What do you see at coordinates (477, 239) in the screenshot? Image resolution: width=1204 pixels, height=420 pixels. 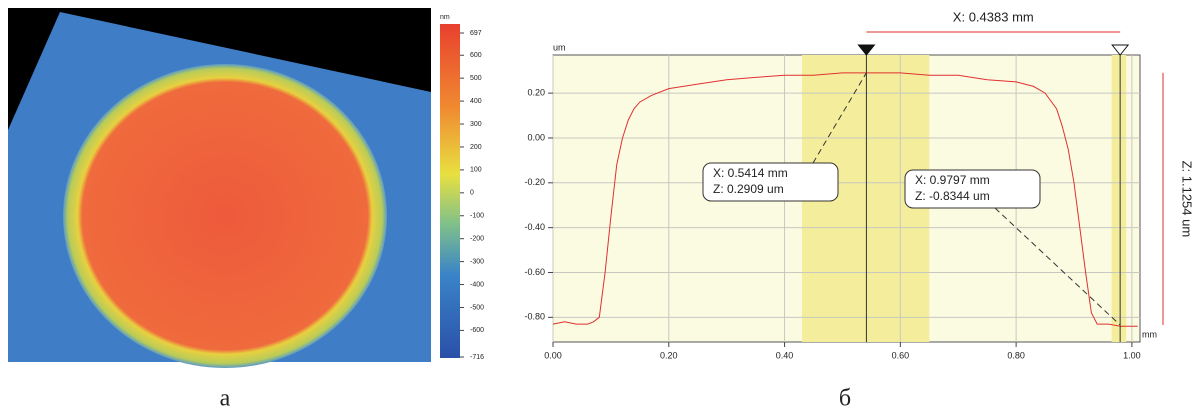 I see `colorbar-tick-label: -200` at bounding box center [477, 239].